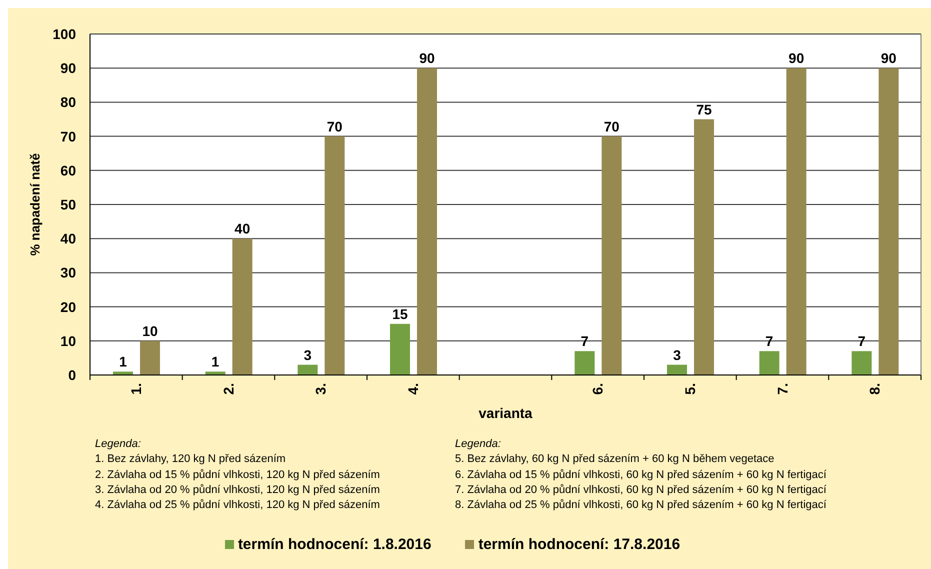 This screenshot has height=569, width=931. I want to click on y-axis-title: % napadení natě, so click(35, 204).